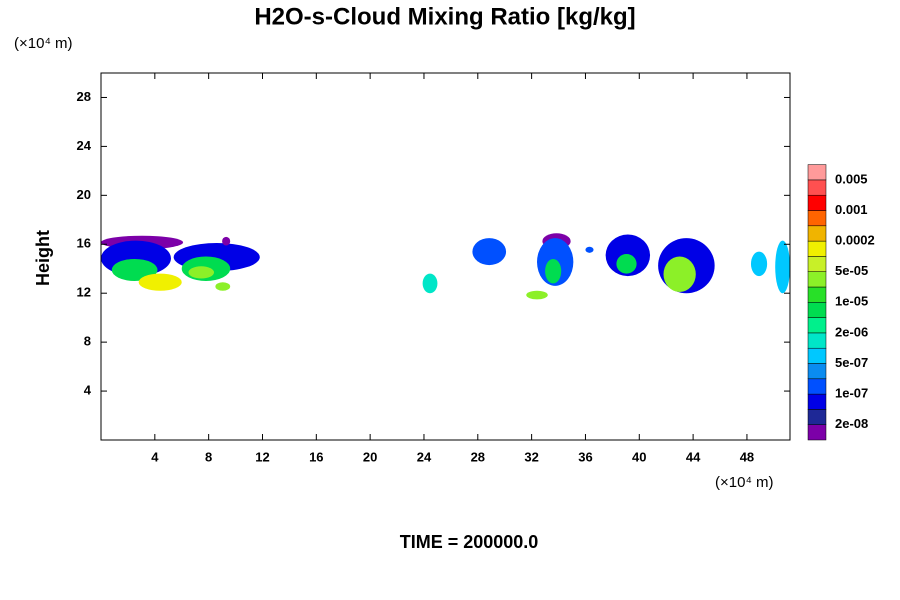 Image resolution: width=900 pixels, height=600 pixels. I want to click on colorbar-label: 2e-08, so click(851, 423).